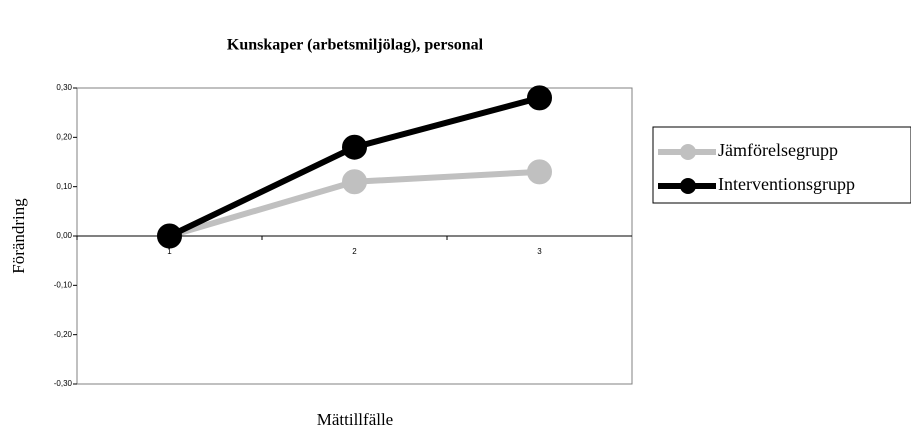 This screenshot has width=911, height=434. Describe the element at coordinates (355, 45) in the screenshot. I see `chart-title: Kunskaper (arbetsmiljölag), personal` at that location.